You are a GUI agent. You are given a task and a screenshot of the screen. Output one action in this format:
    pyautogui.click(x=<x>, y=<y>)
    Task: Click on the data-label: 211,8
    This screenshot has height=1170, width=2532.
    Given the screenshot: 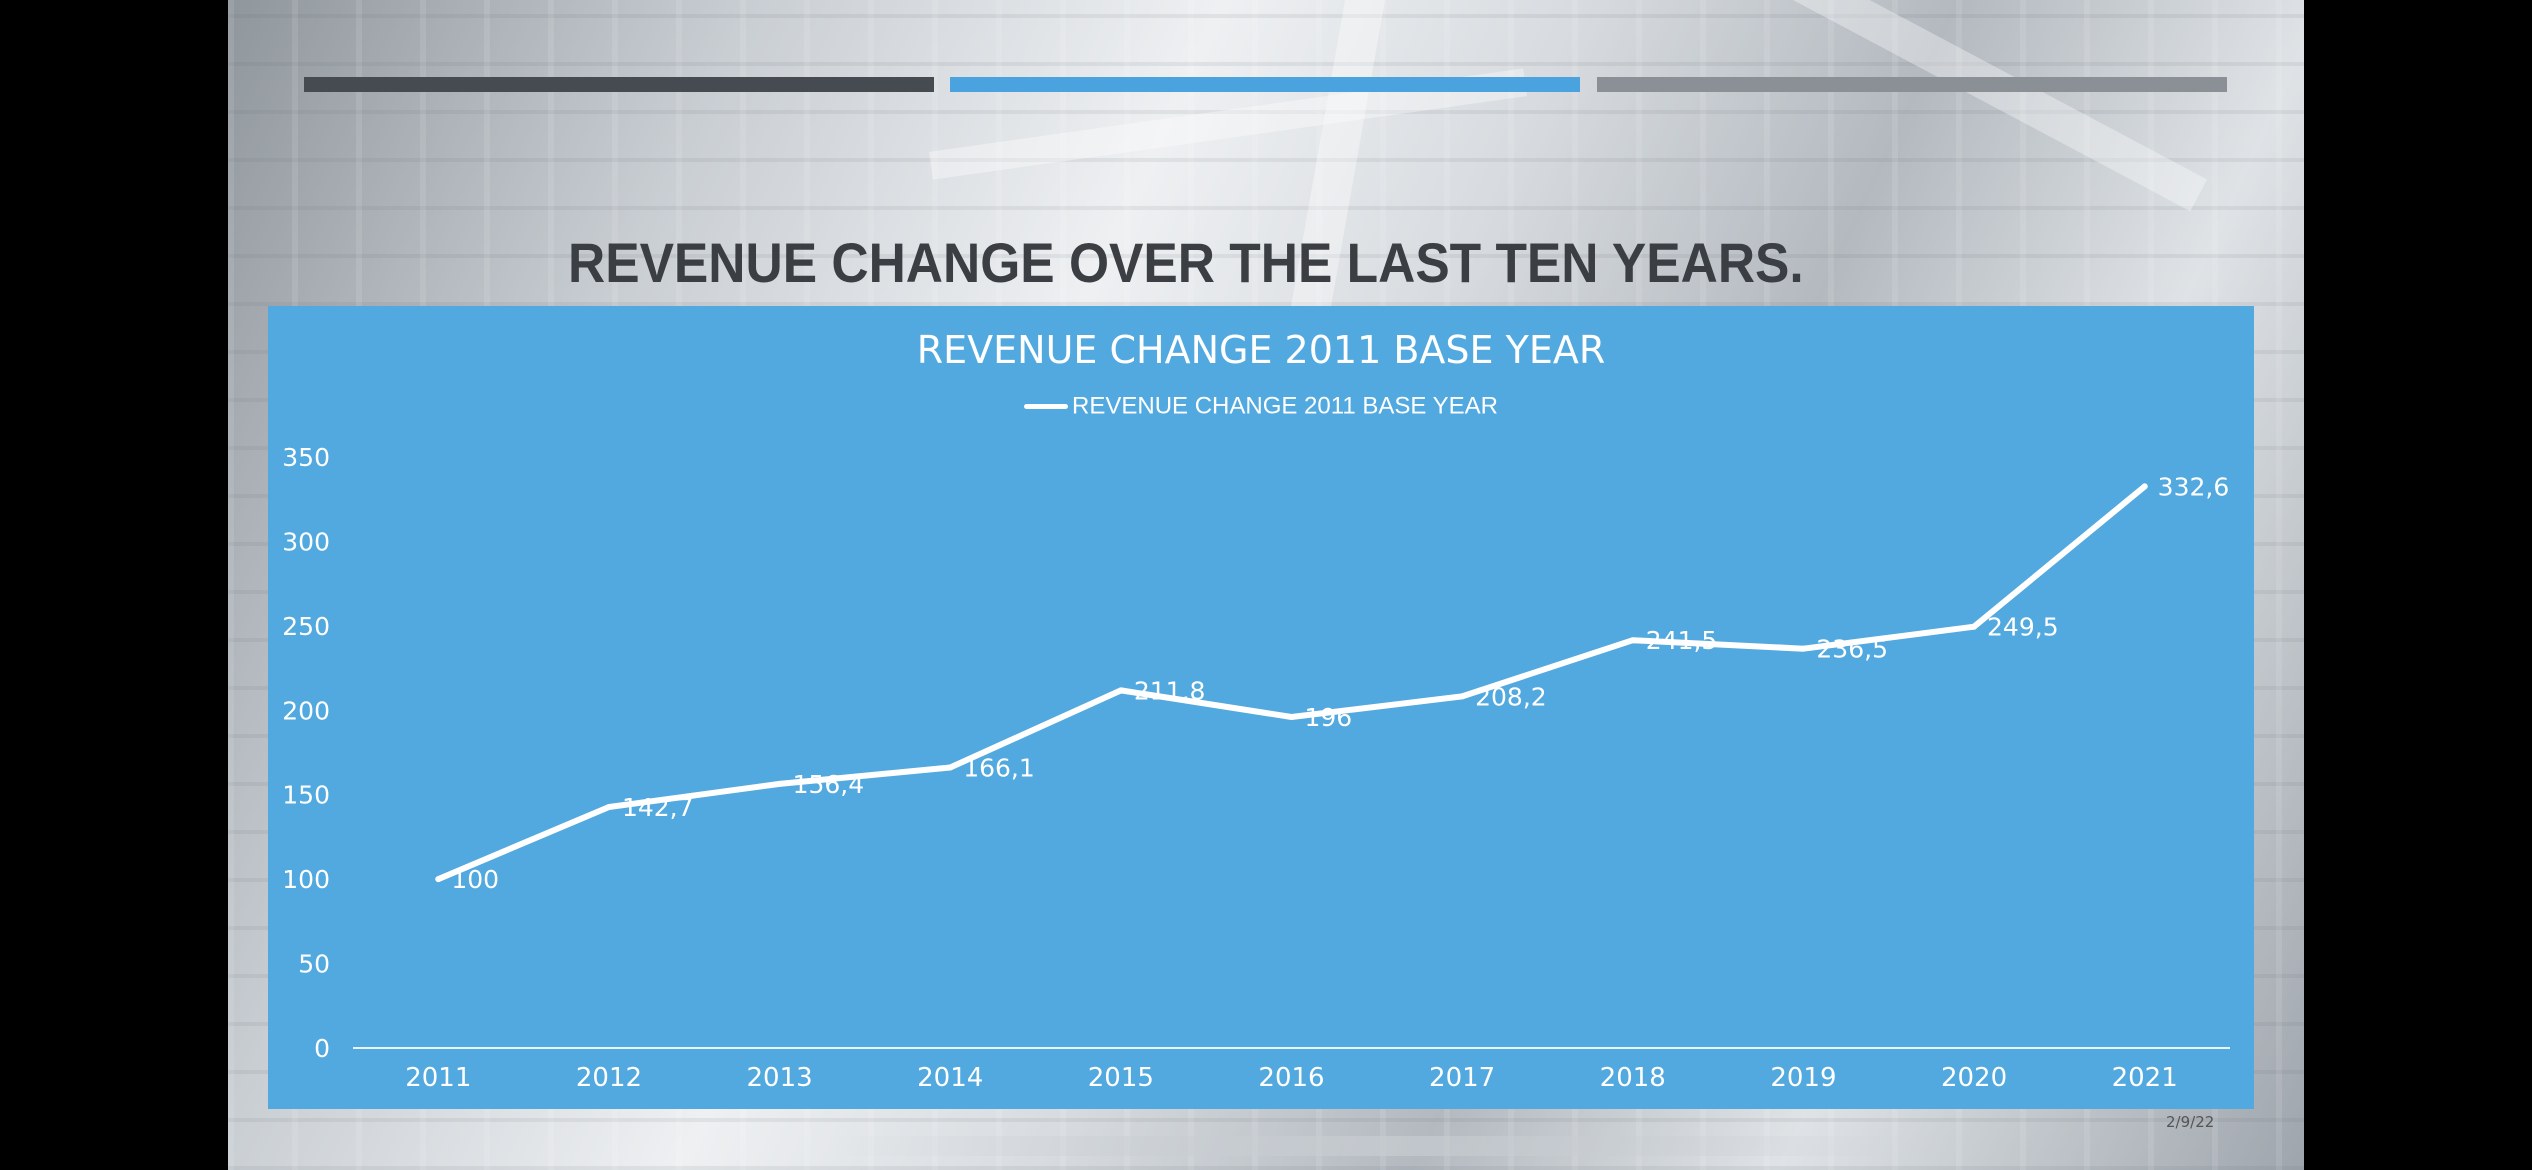 What is the action you would take?
    pyautogui.click(x=1170, y=690)
    